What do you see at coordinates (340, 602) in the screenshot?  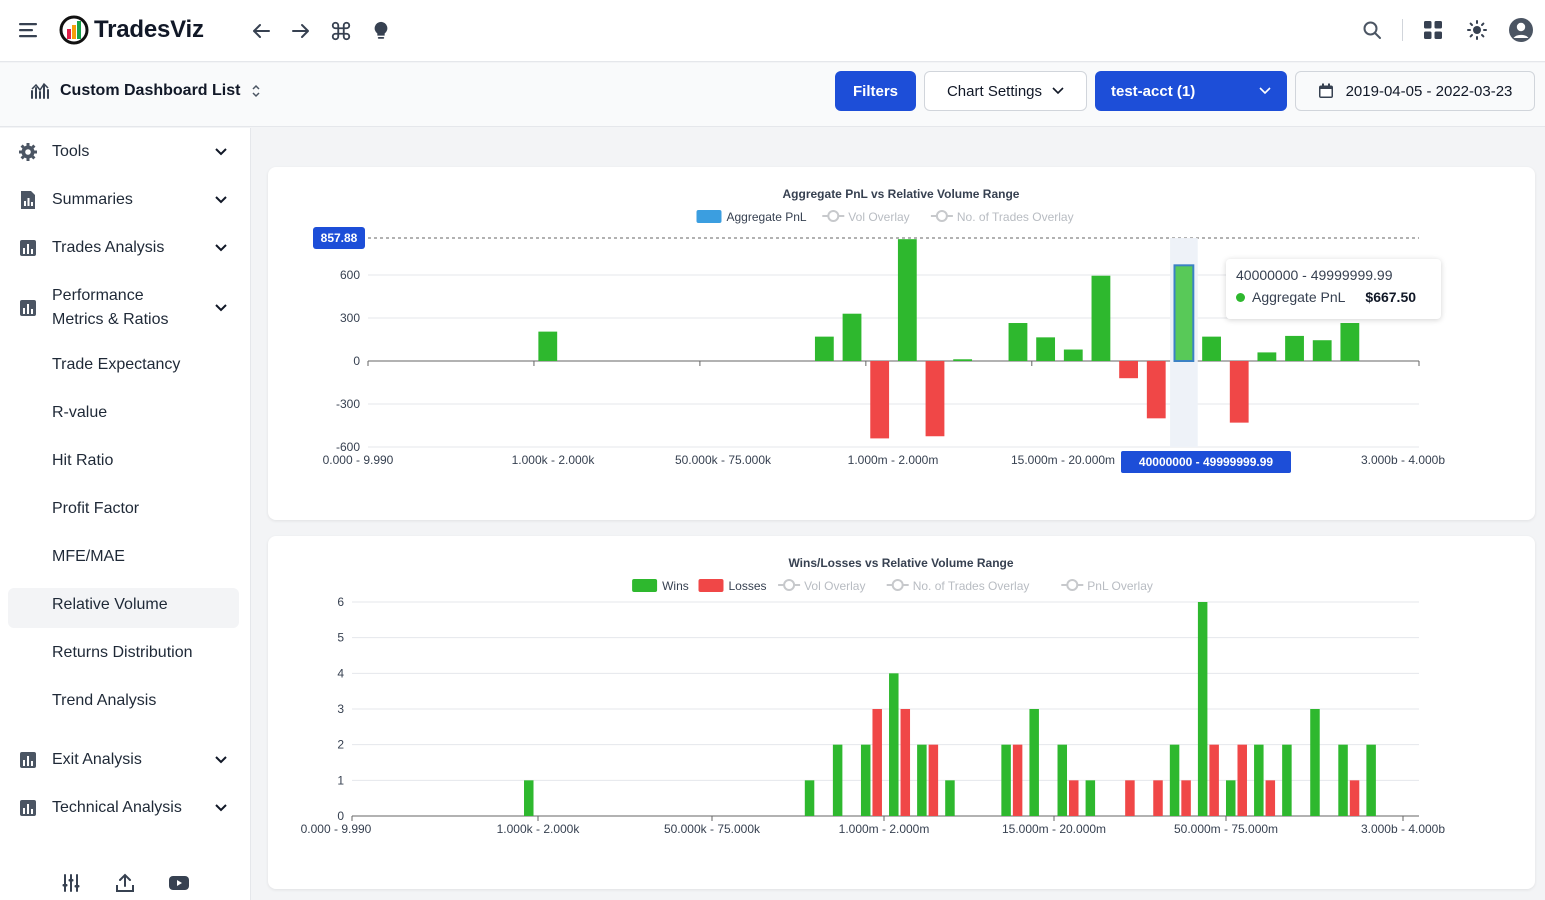 I see `y-tick-label: 6` at bounding box center [340, 602].